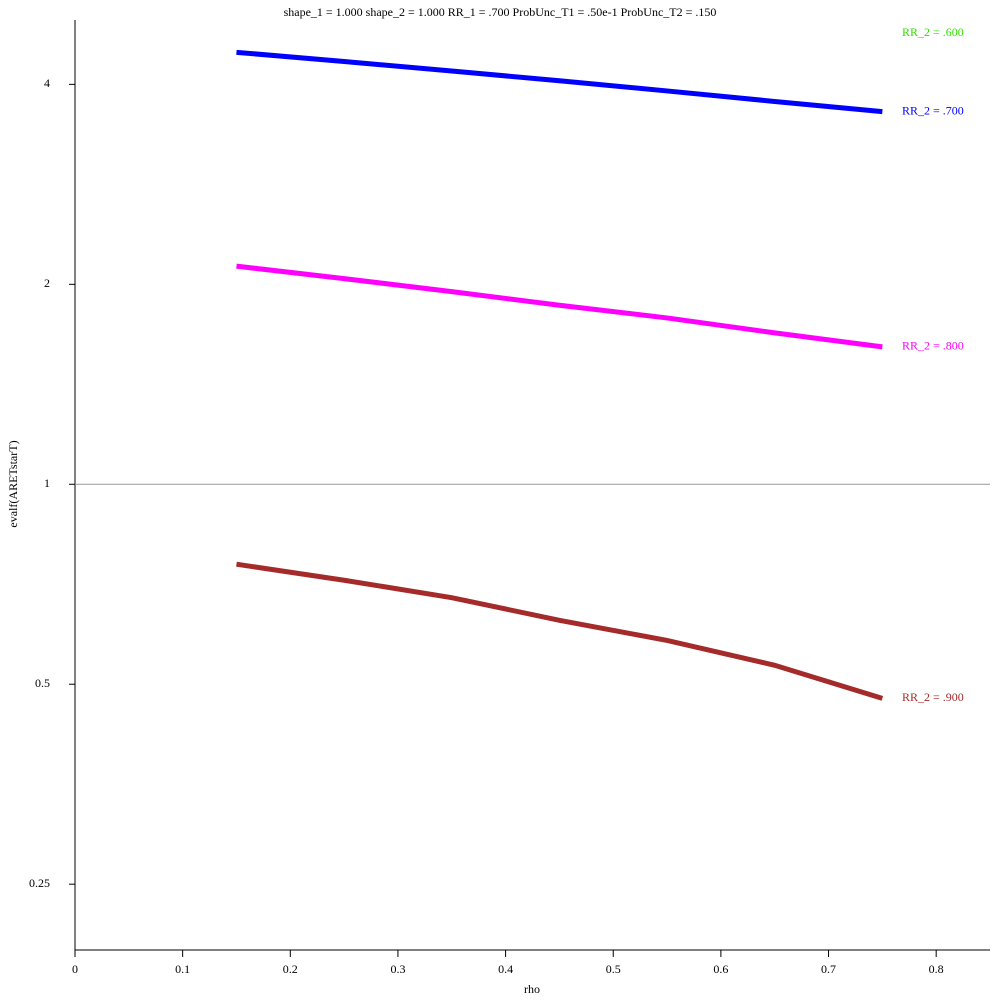 The image size is (1000, 1000). Describe the element at coordinates (290, 969) in the screenshot. I see `x-tick-label: 0.2` at that location.